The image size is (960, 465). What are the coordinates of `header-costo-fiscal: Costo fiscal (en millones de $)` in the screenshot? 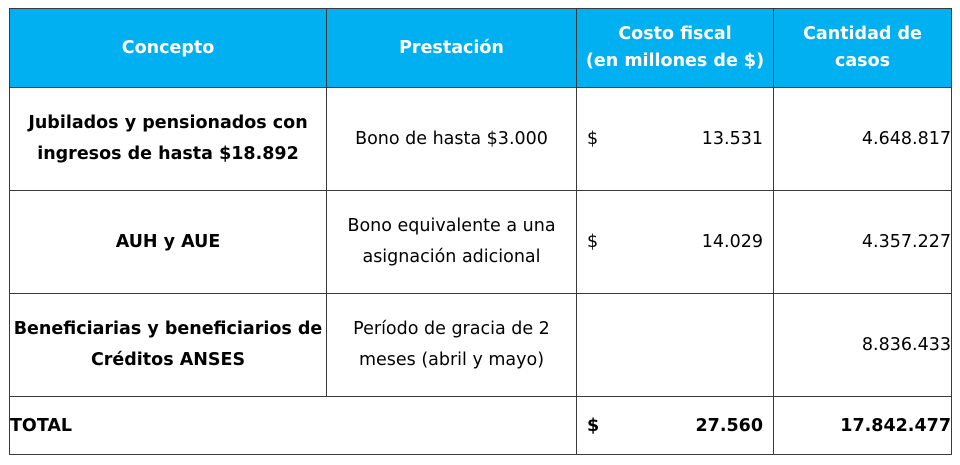 It's located at (675, 48).